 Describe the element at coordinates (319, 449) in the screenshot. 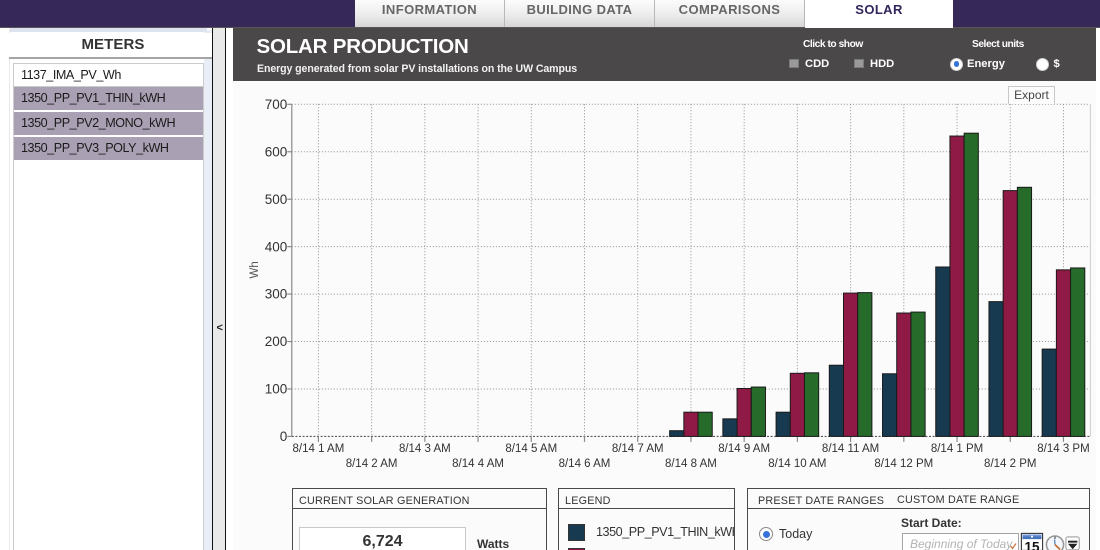

I see `svg-text: 8/14 1 AM` at that location.